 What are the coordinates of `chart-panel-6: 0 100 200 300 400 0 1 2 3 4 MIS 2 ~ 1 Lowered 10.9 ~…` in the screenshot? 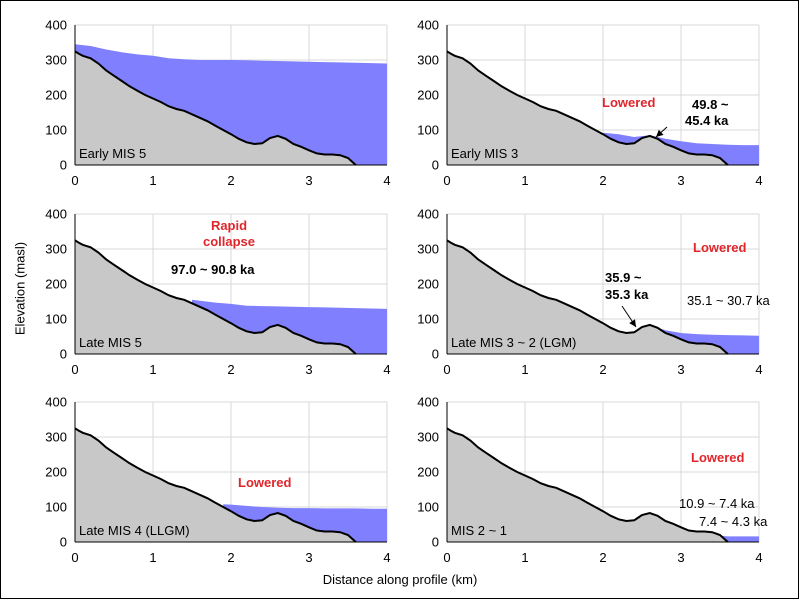 It's located at (592, 480).